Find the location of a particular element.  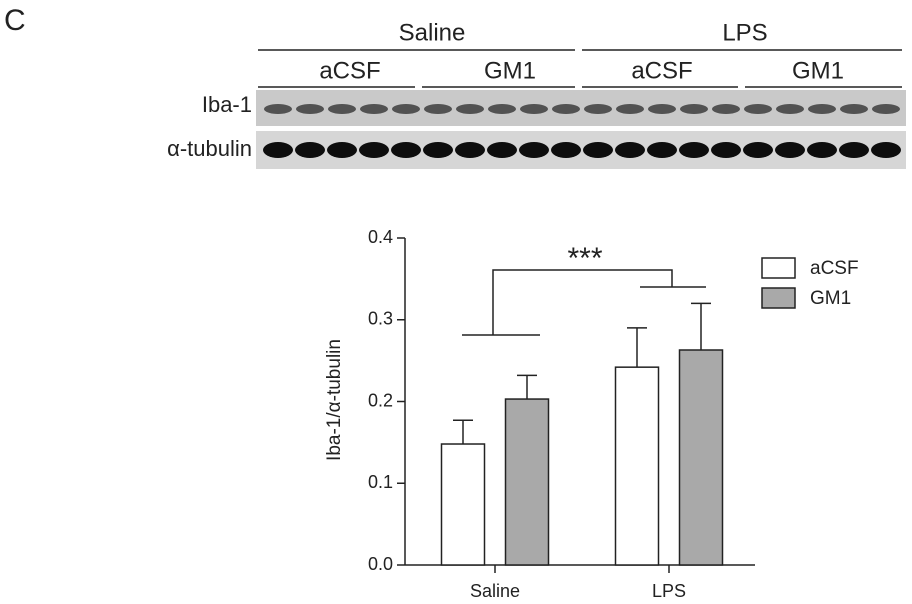

x-tick-label: LPS is located at coordinates (669, 591).